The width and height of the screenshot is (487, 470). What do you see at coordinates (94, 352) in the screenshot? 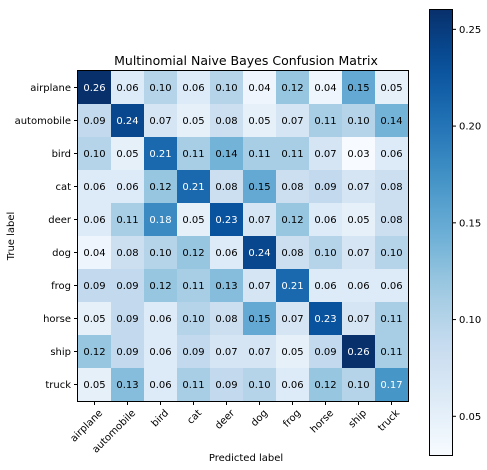
I see `cell-value-label: 0.12` at bounding box center [94, 352].